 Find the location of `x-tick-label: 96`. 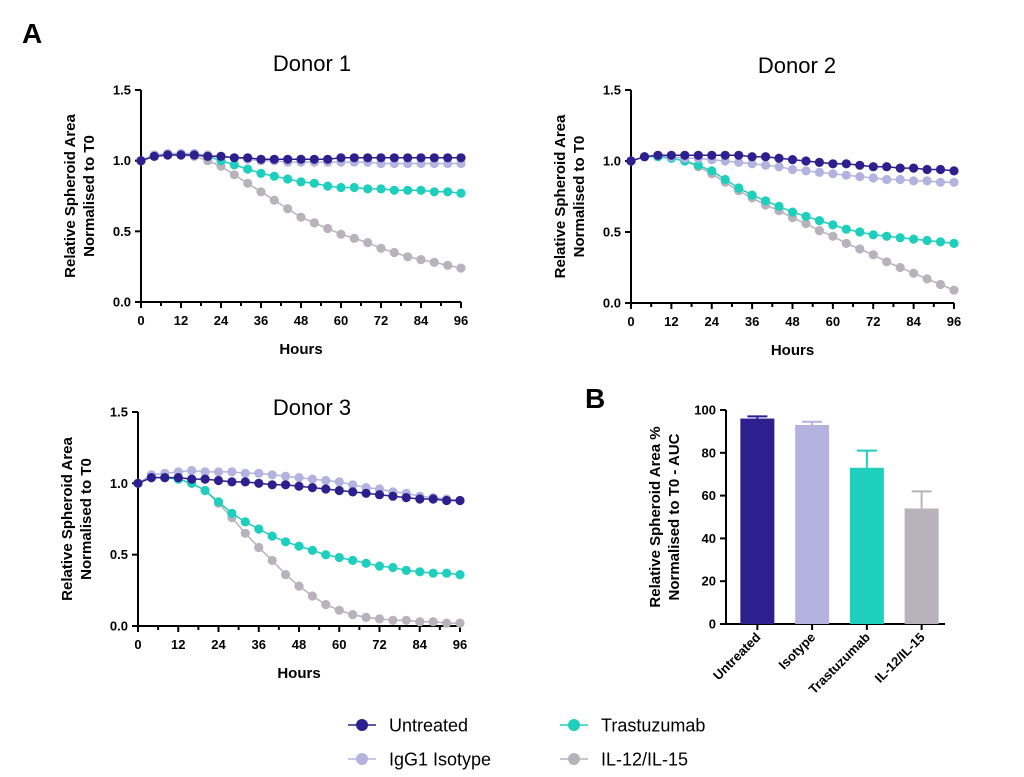

x-tick-label: 96 is located at coordinates (954, 321).